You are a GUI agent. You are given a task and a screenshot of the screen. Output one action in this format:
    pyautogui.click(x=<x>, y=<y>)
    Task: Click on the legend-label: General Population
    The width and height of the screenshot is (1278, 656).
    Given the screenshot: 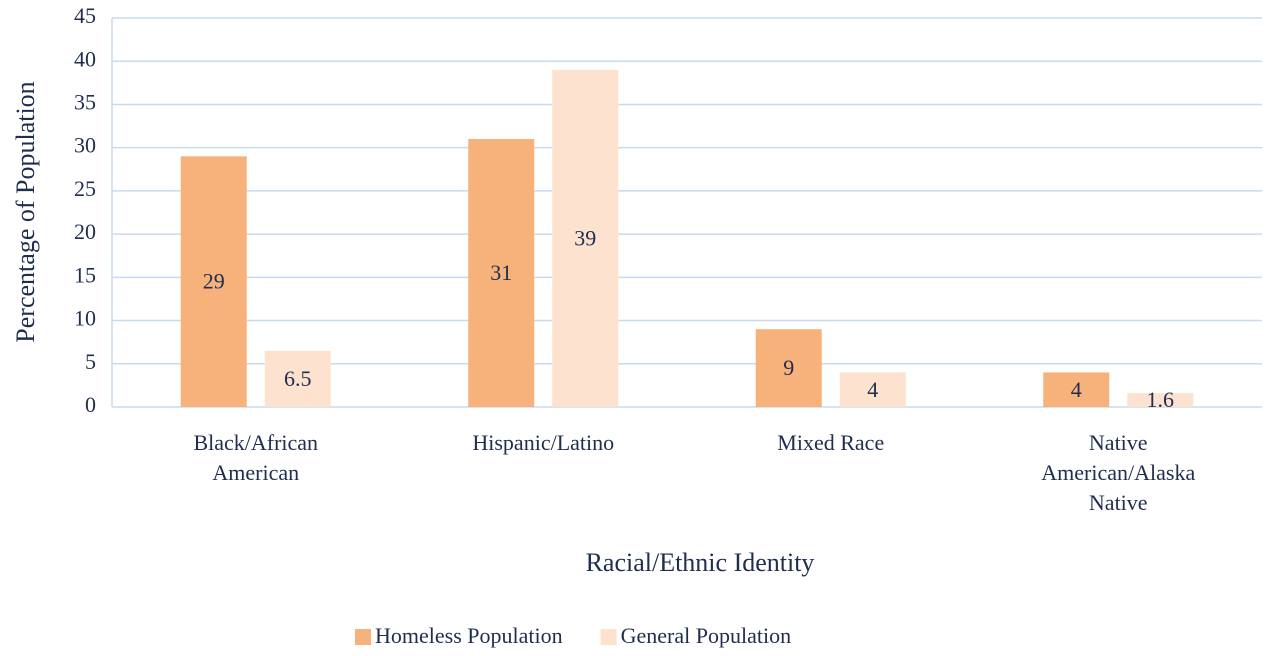 What is the action you would take?
    pyautogui.click(x=706, y=635)
    